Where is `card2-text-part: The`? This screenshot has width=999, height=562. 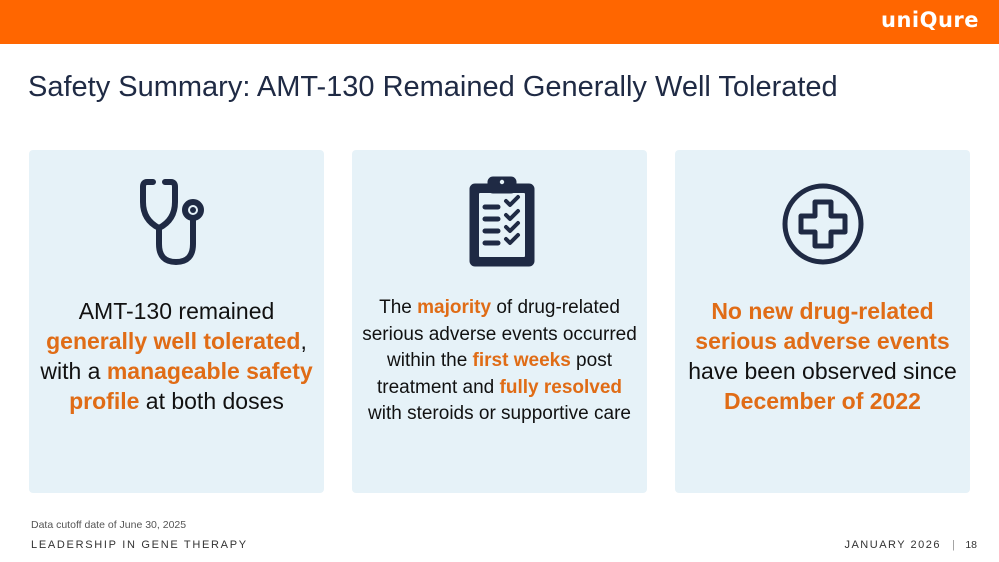
card2-text-part: The is located at coordinates (398, 307).